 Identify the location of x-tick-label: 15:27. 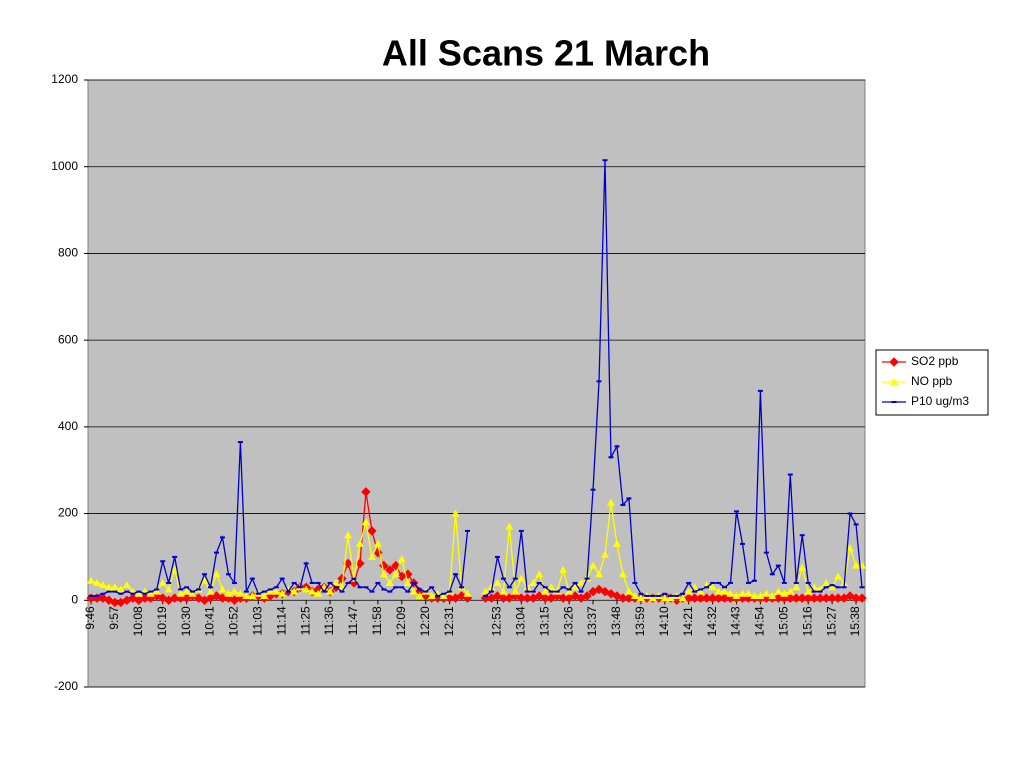
(831, 621).